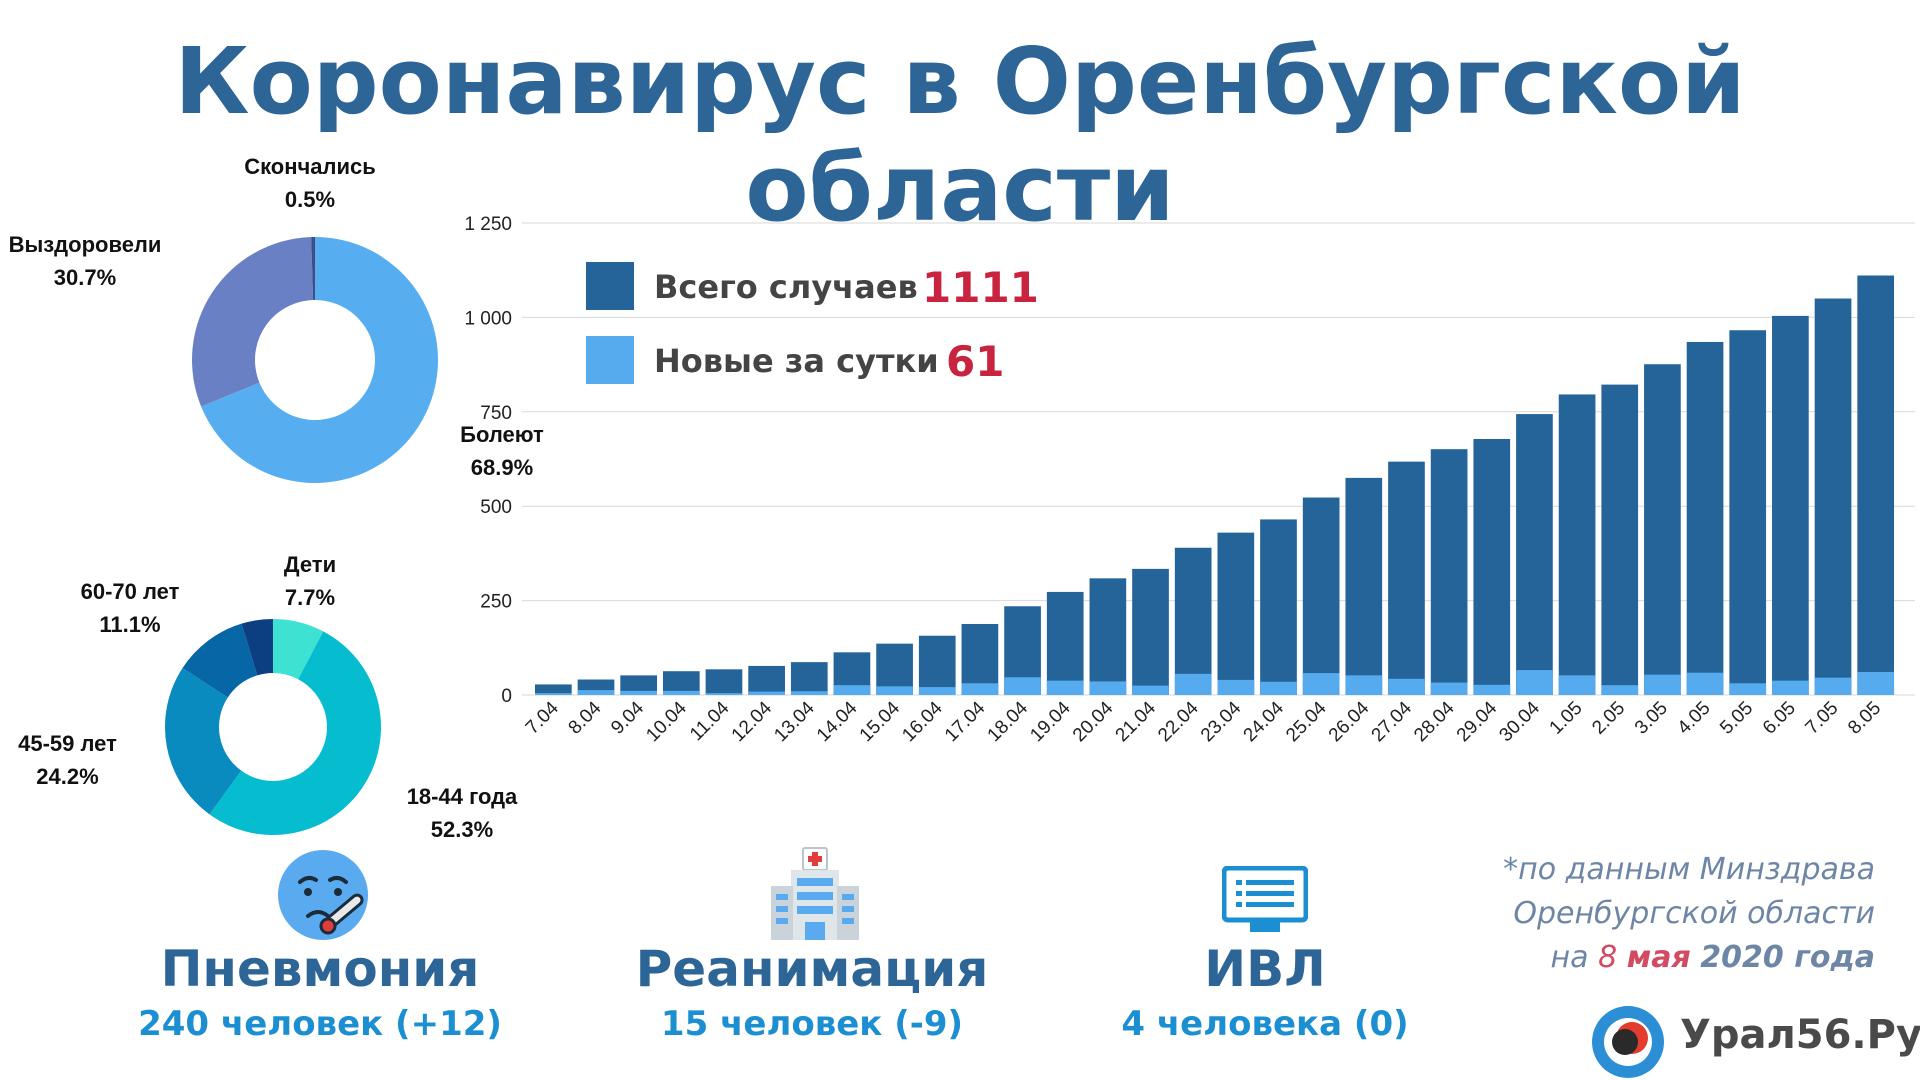 The width and height of the screenshot is (1920, 1080). I want to click on stat-icu-sub: 15 человек (-9), so click(812, 1024).